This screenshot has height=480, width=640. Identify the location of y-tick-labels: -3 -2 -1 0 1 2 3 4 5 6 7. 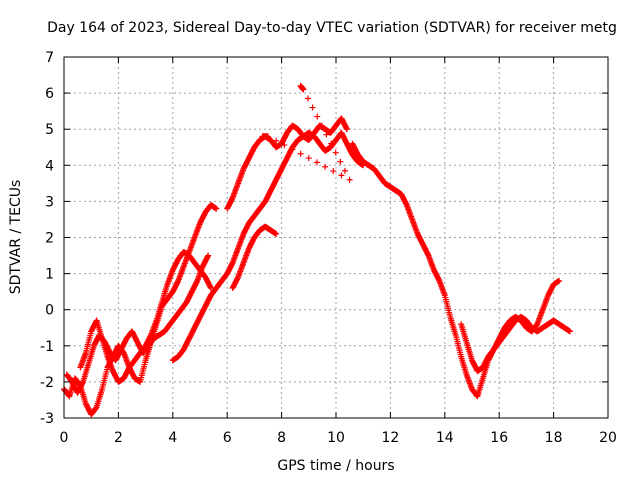
(47, 238).